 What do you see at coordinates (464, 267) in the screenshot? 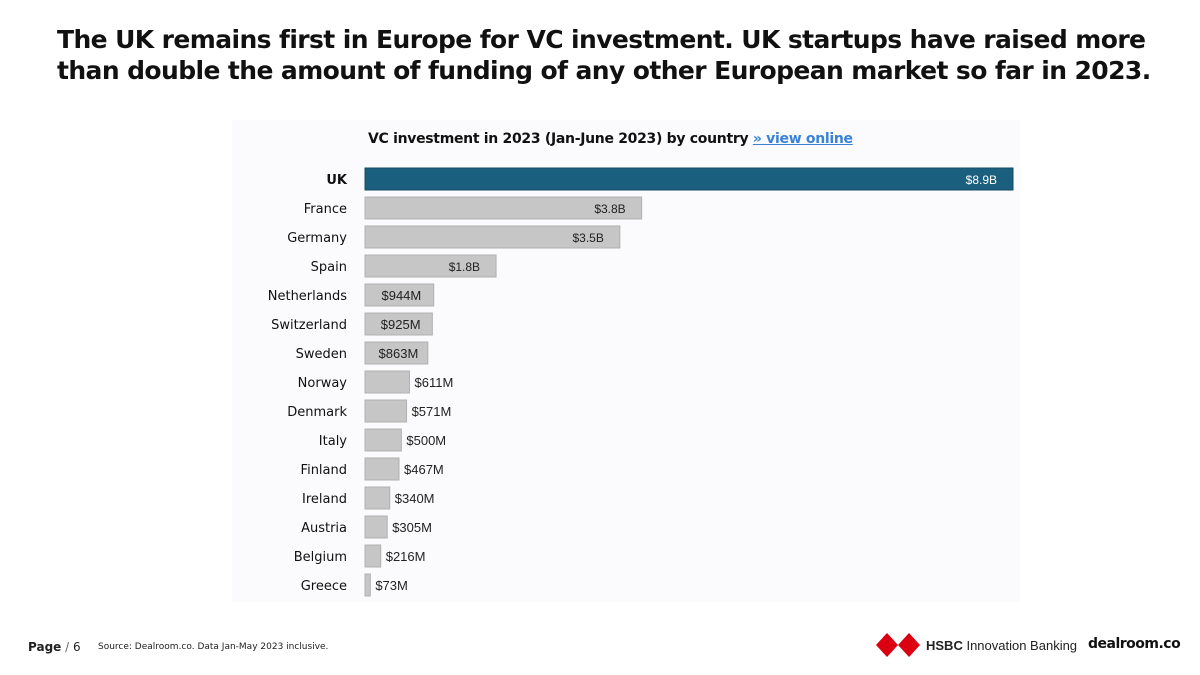
I see `value-label-spain: $1.8B` at bounding box center [464, 267].